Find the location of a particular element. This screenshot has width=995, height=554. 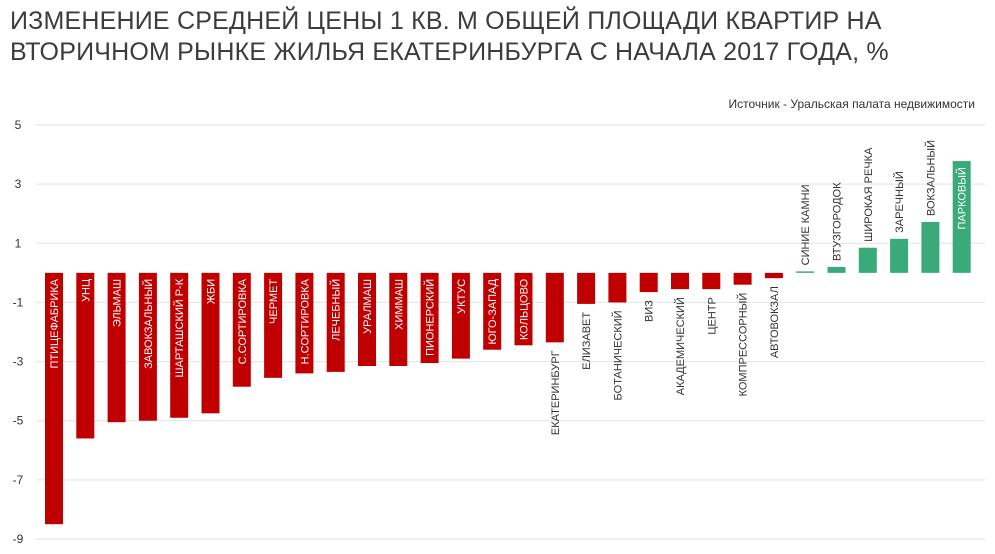

bar-label: ПТИЦЕФАБРИКА is located at coordinates (55, 323).